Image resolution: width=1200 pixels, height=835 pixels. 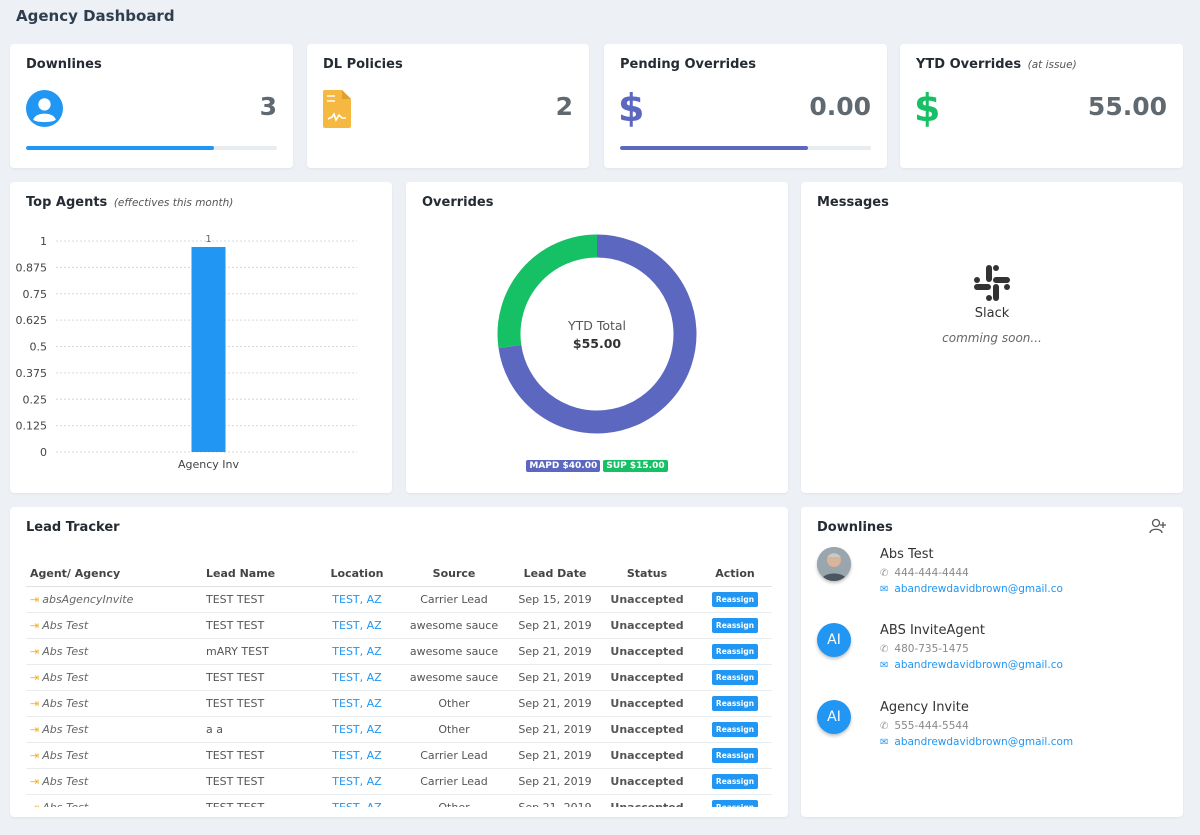 What do you see at coordinates (208, 349) in the screenshot?
I see `bar` at bounding box center [208, 349].